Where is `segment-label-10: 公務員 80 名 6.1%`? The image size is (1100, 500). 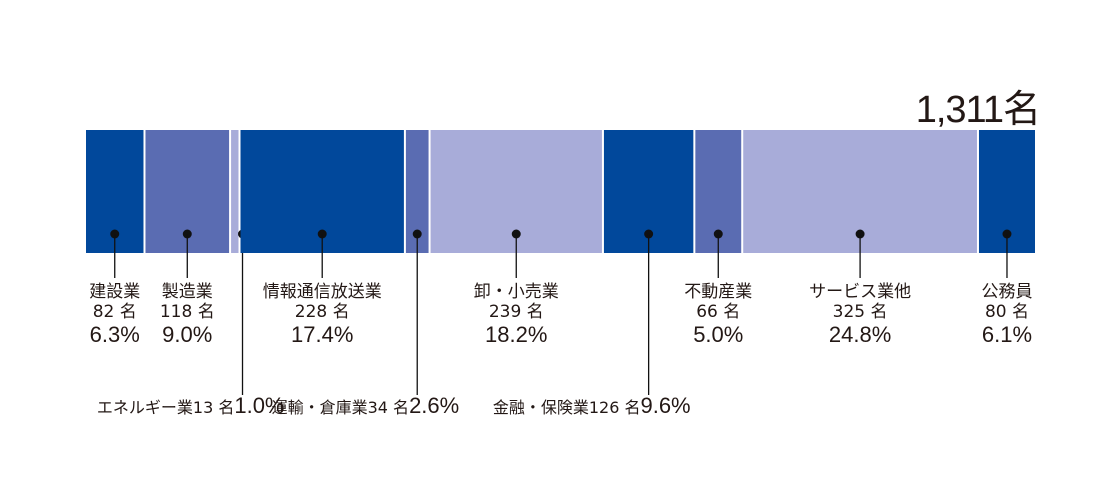 segment-label-10: 公務員 80 名 6.1% is located at coordinates (1006, 315).